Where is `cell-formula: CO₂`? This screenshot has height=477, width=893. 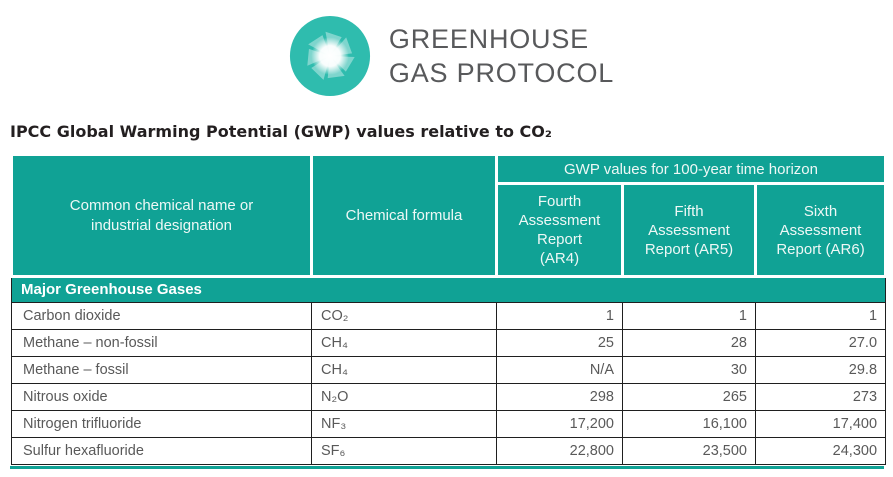
cell-formula: CO₂ is located at coordinates (404, 316).